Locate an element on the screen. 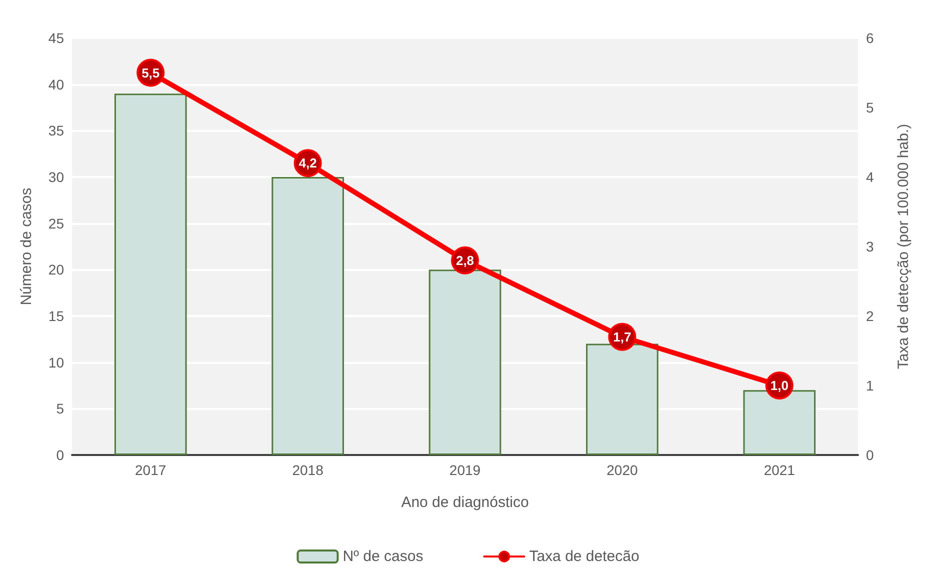  legend-label: Nº de casos is located at coordinates (383, 556).